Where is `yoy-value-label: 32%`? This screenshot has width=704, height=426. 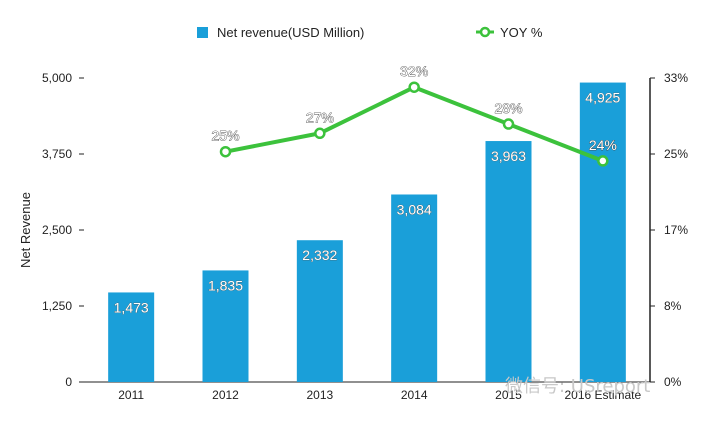
yoy-value-label: 32% is located at coordinates (414, 71).